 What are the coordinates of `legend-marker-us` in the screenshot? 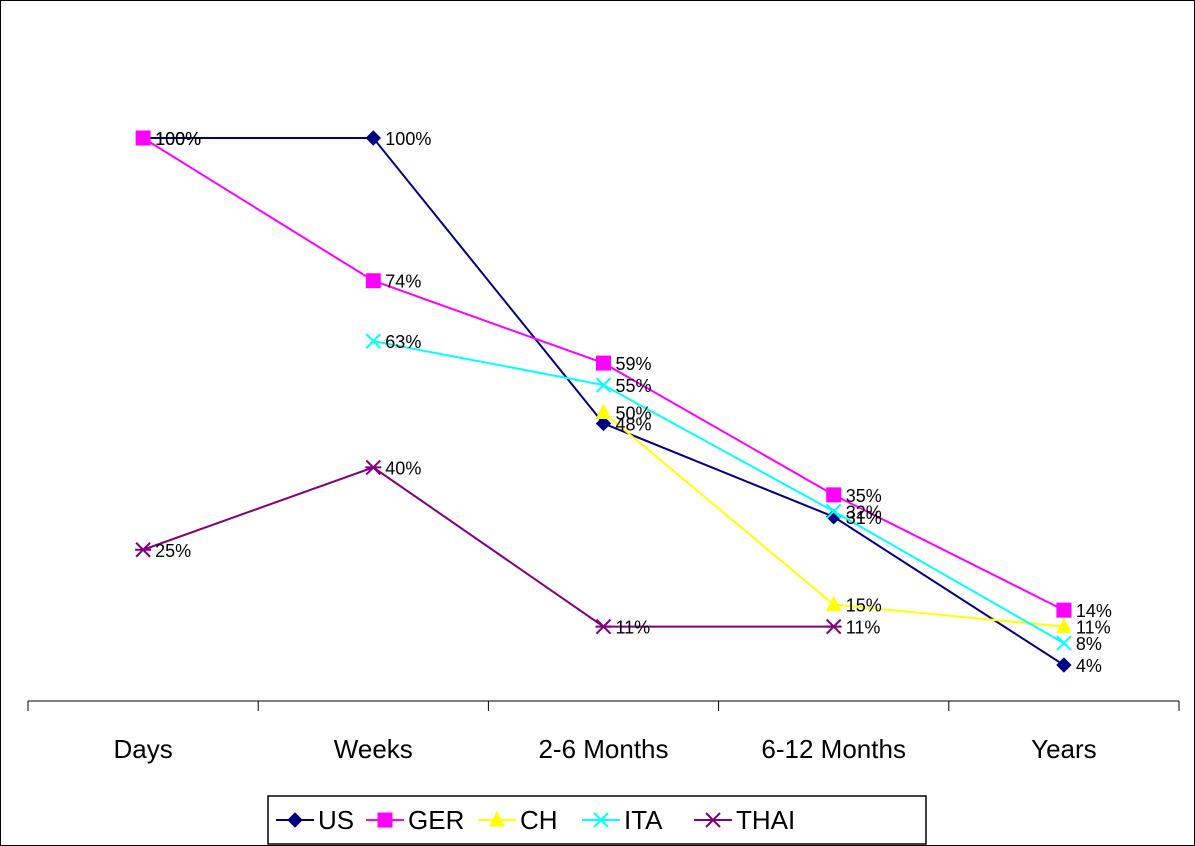 It's located at (295, 820).